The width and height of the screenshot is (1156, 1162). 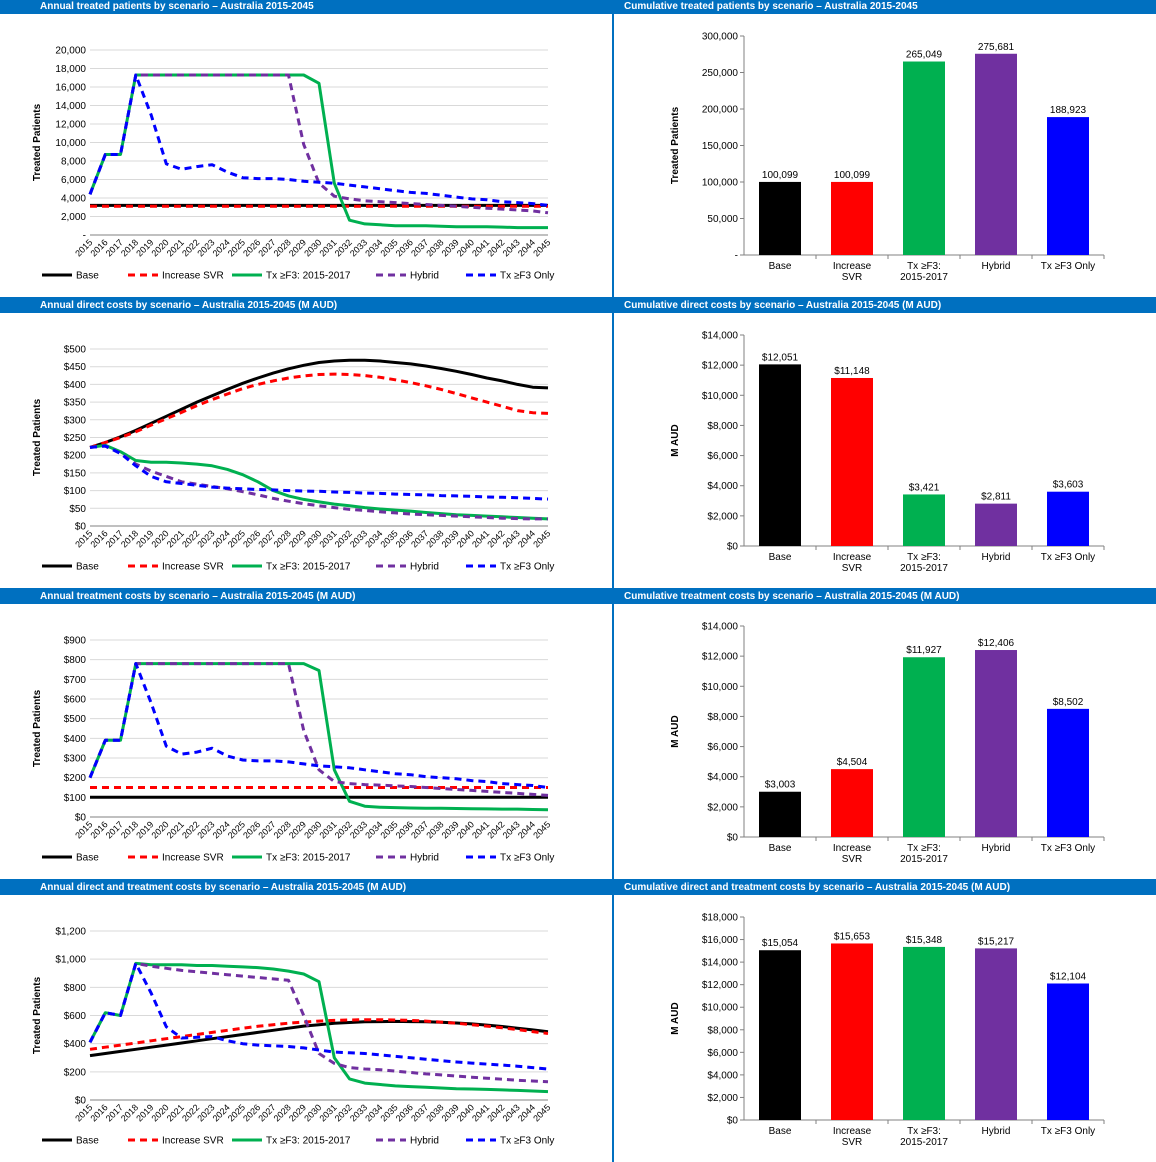 What do you see at coordinates (70, 88) in the screenshot?
I see `y-tick-label: 16,000` at bounding box center [70, 88].